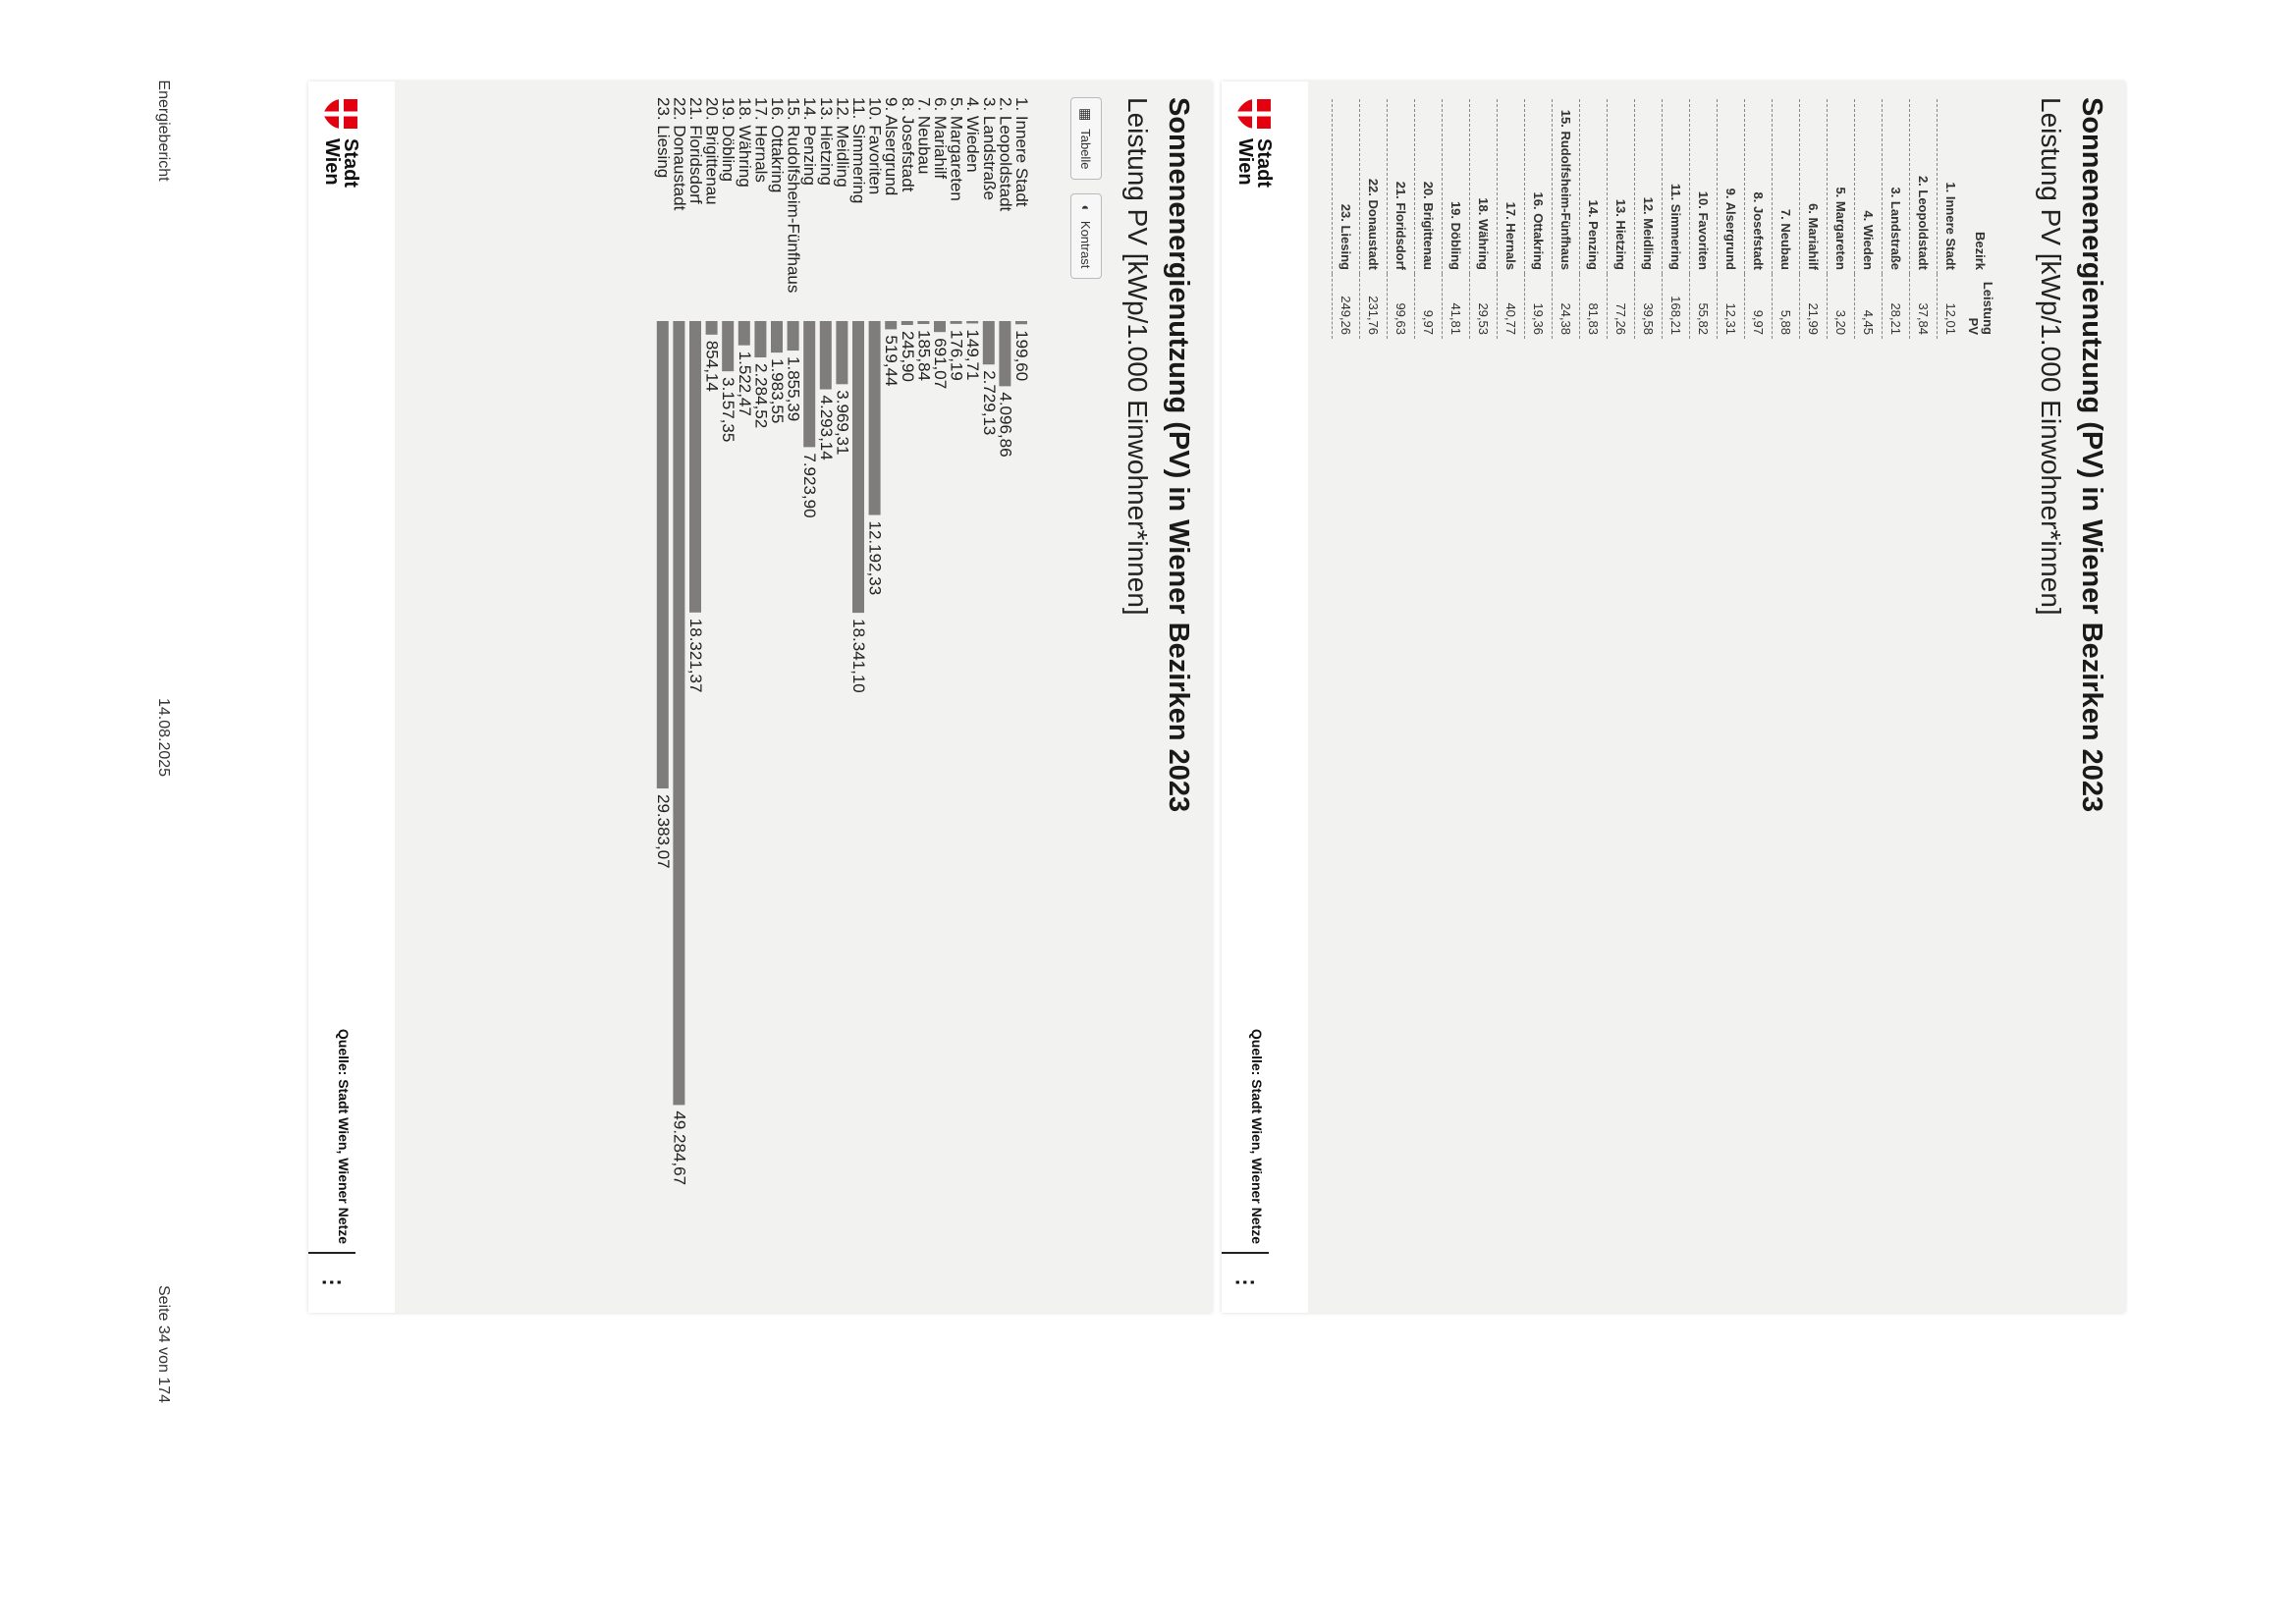  What do you see at coordinates (663, 137) in the screenshot?
I see `category-label: 23. Liesing` at bounding box center [663, 137].